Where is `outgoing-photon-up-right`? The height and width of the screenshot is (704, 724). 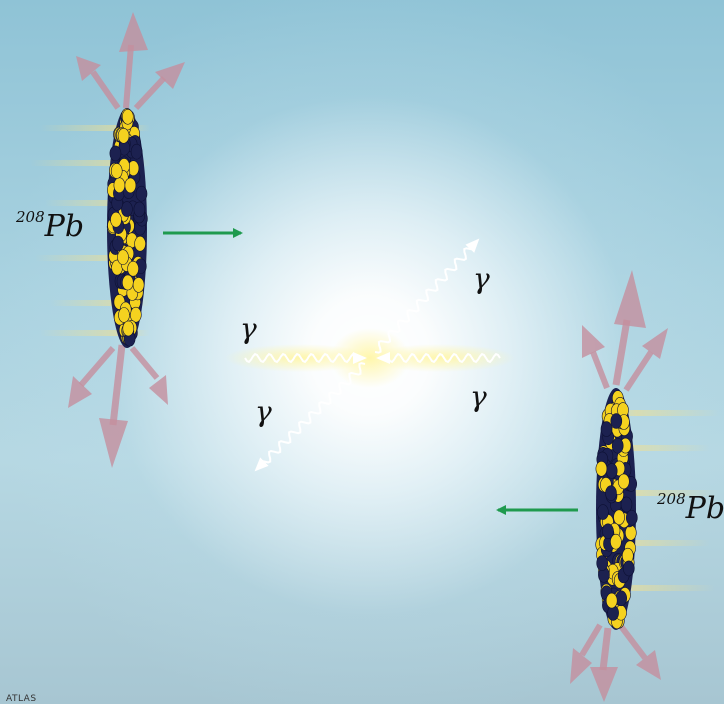 outgoing-photon-up-right is located at coordinates (427, 296).